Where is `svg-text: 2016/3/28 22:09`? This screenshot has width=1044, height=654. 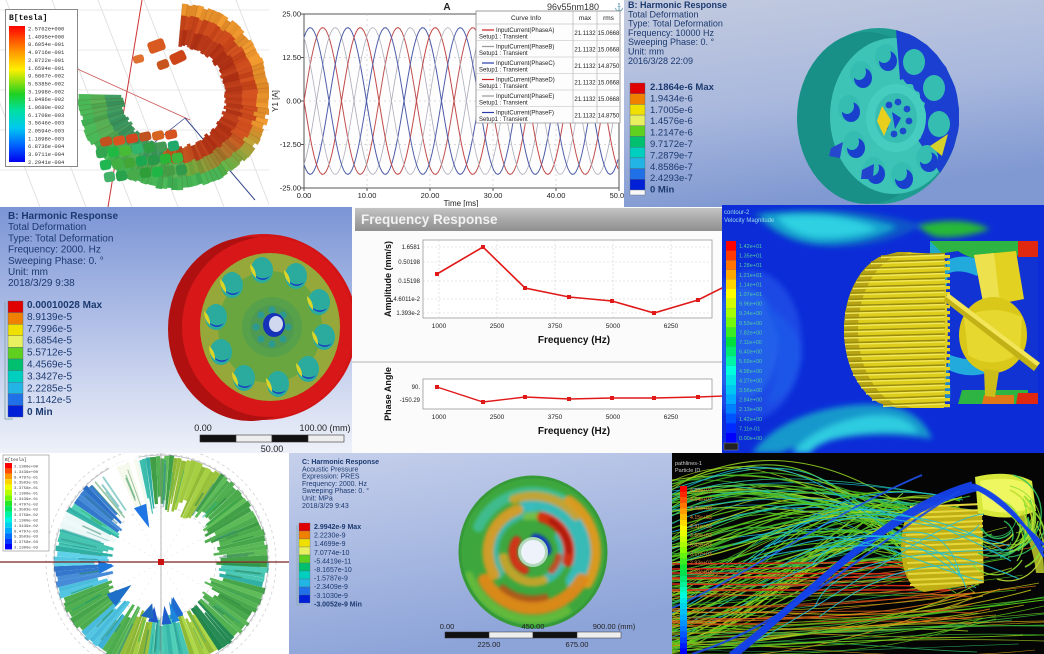
svg-text: 2016/3/28 22:09 is located at coordinates (660, 61).